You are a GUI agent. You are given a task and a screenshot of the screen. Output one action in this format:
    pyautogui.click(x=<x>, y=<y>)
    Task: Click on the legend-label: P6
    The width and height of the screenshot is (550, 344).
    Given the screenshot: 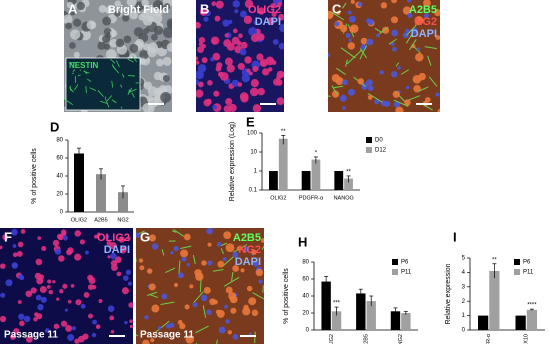 What is the action you would take?
    pyautogui.click(x=405, y=263)
    